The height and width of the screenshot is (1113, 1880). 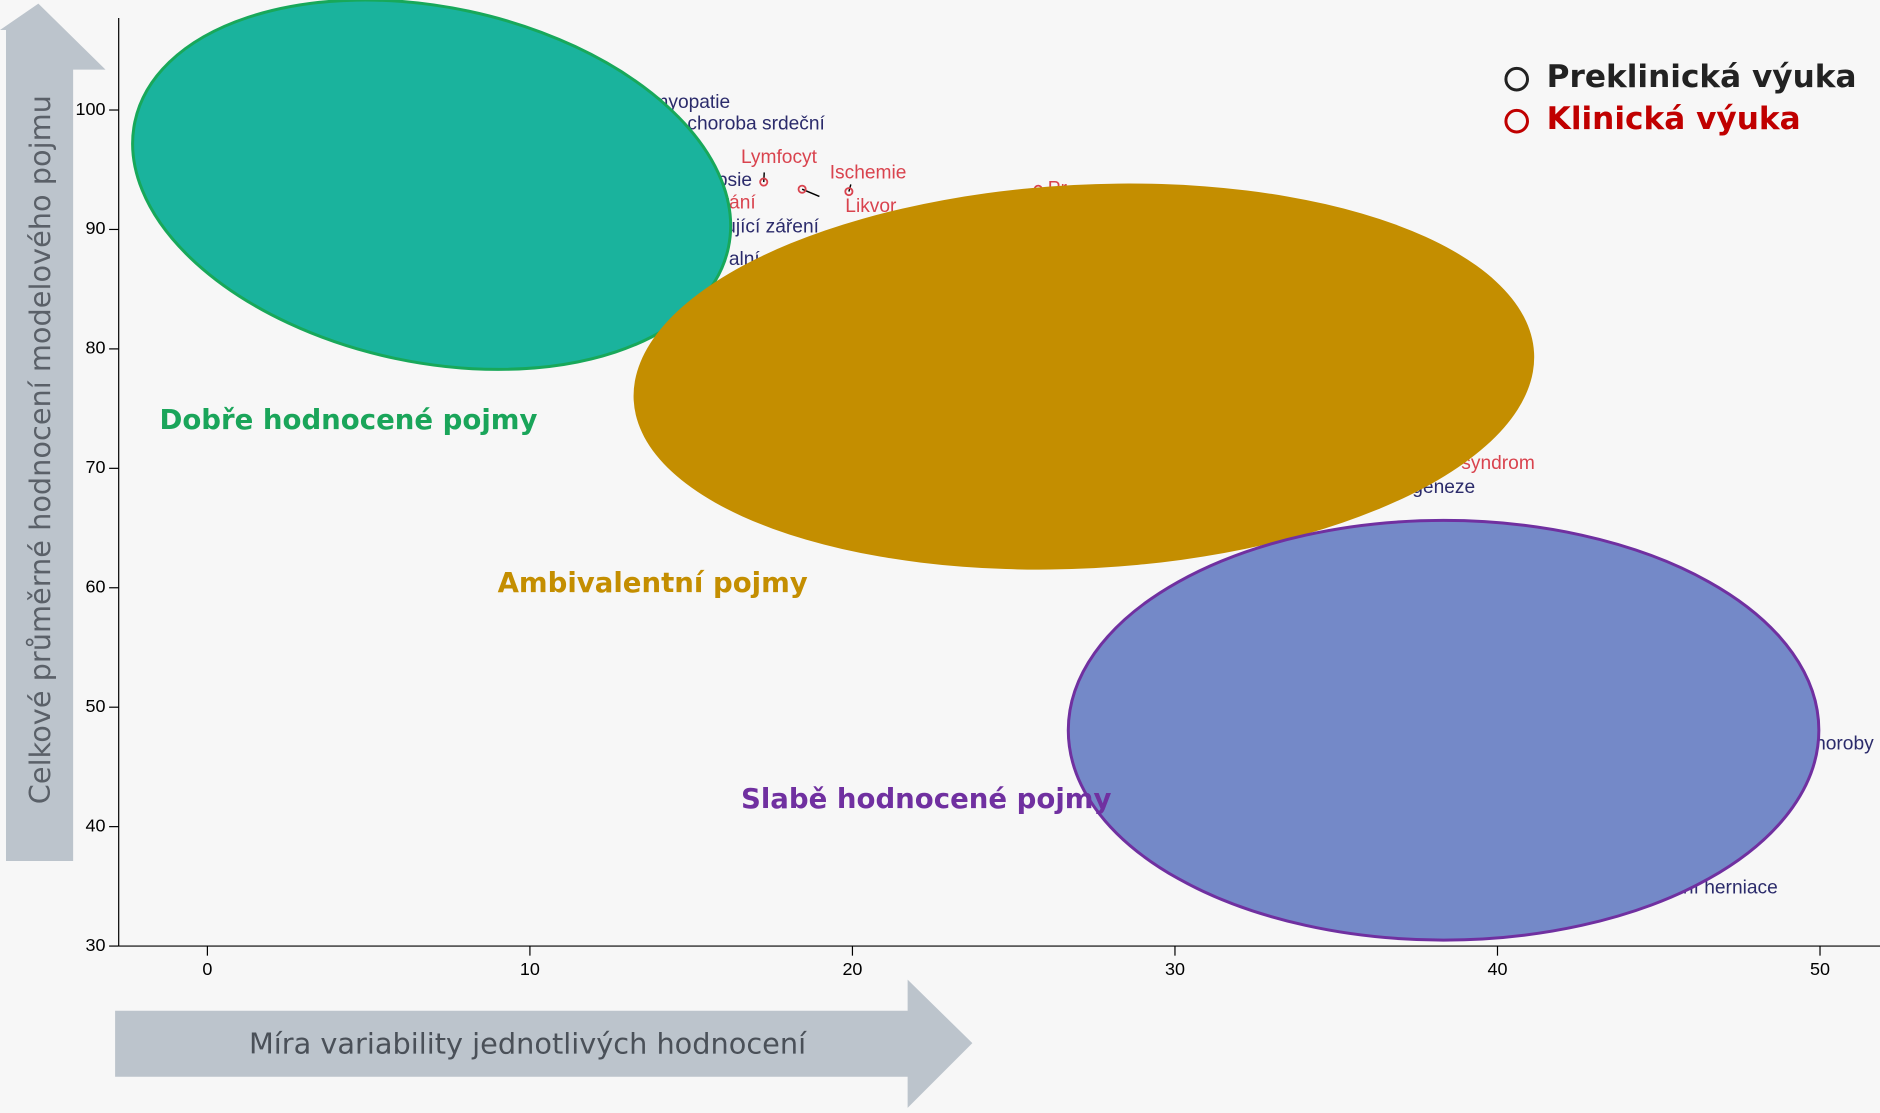 I want to click on cluster-label: Slabě hodnocené pojmy, so click(x=926, y=798).